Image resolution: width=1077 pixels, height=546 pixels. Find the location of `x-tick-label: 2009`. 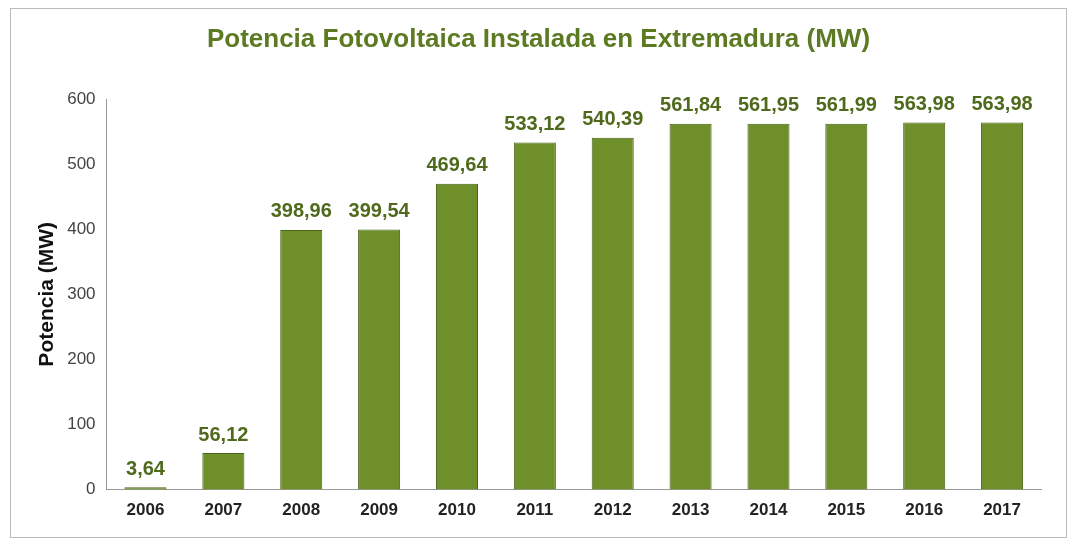

x-tick-label: 2009 is located at coordinates (379, 510).